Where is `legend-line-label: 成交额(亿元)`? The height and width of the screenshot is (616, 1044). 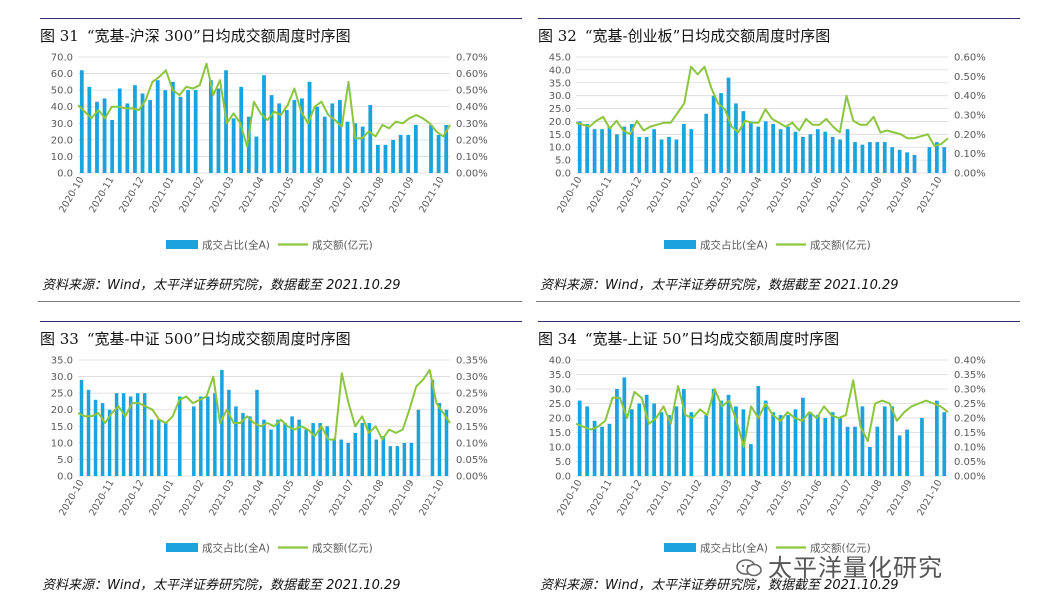 legend-line-label: 成交额(亿元) is located at coordinates (840, 548).